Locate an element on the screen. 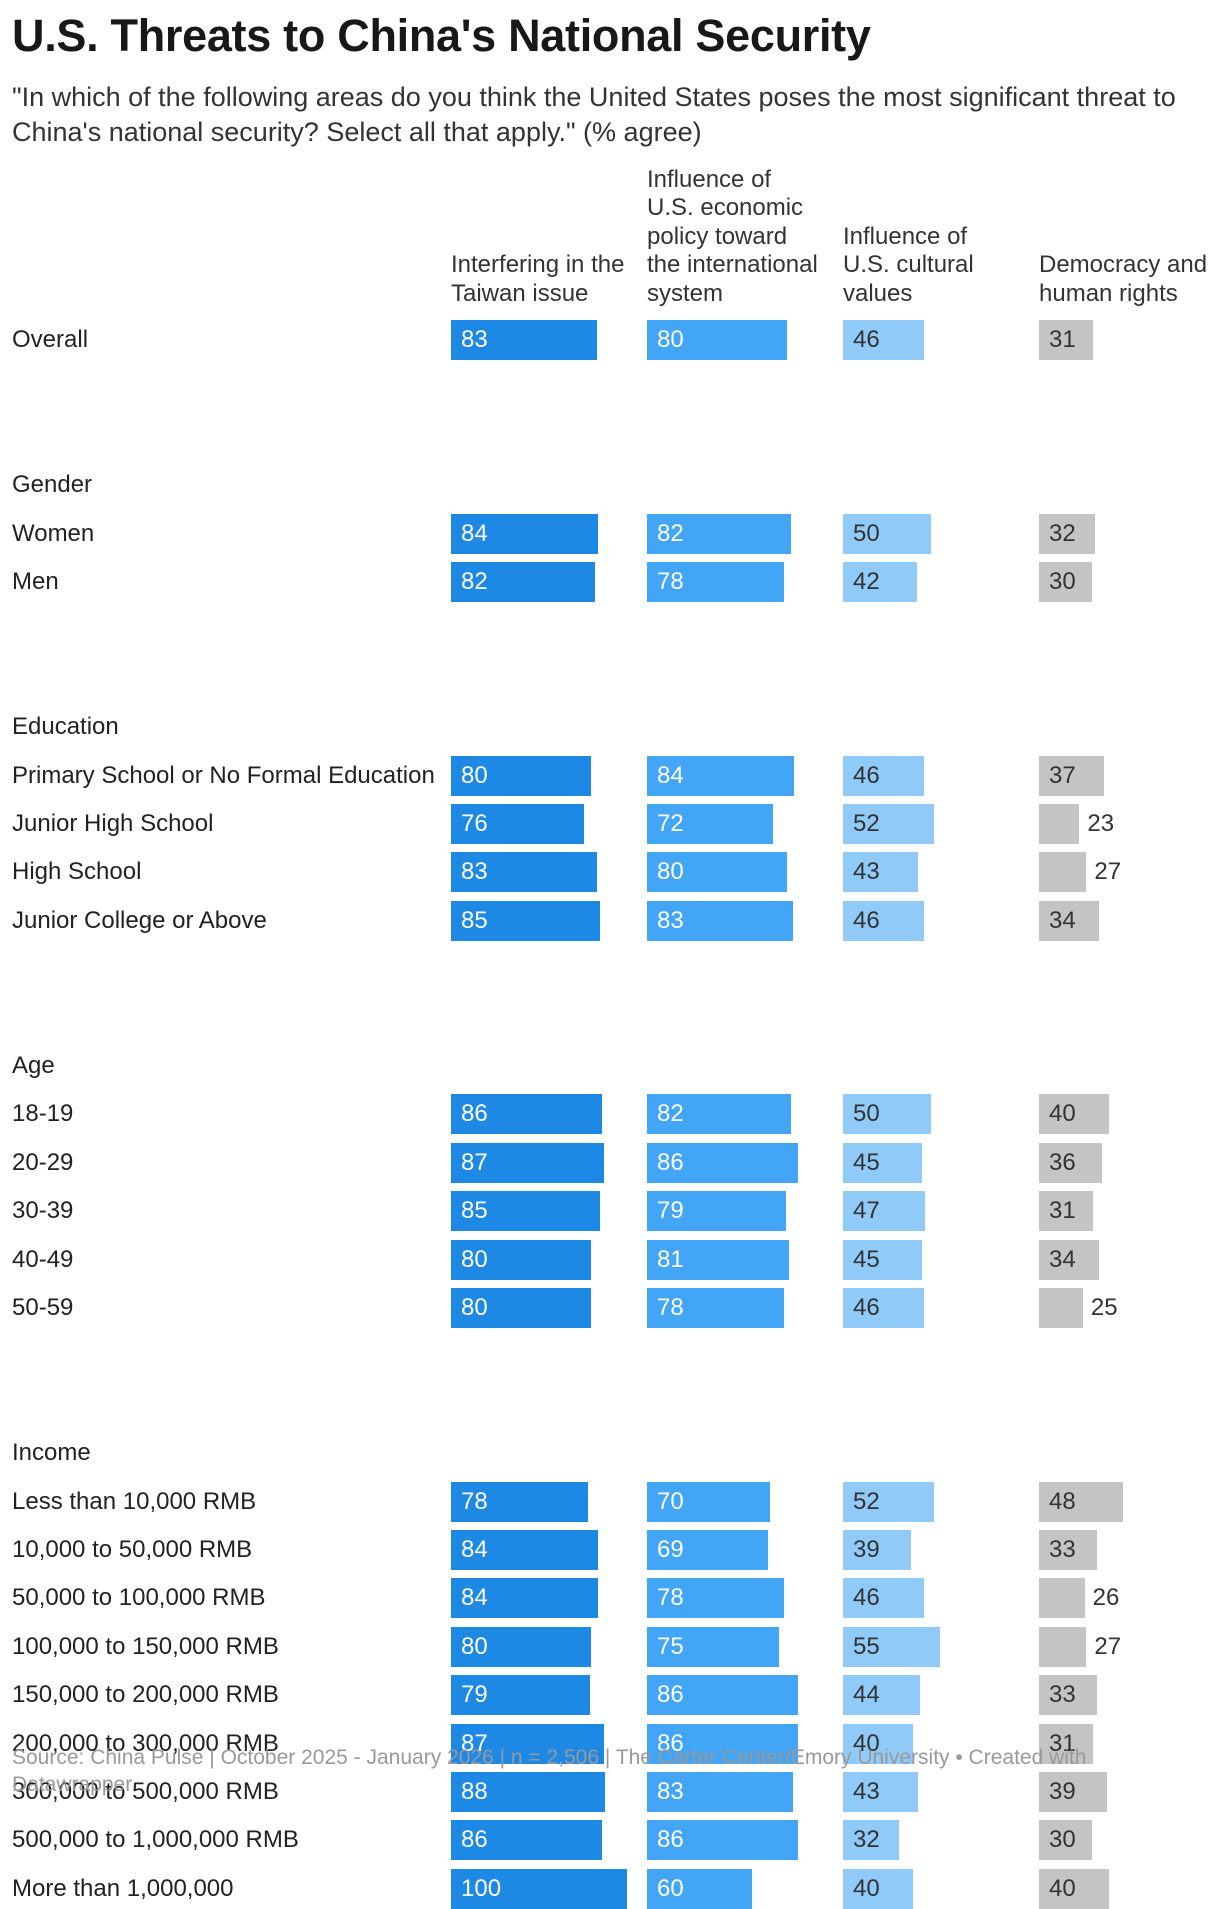 Image resolution: width=1220 pixels, height=1909 pixels. data-label: 43 is located at coordinates (866, 872).